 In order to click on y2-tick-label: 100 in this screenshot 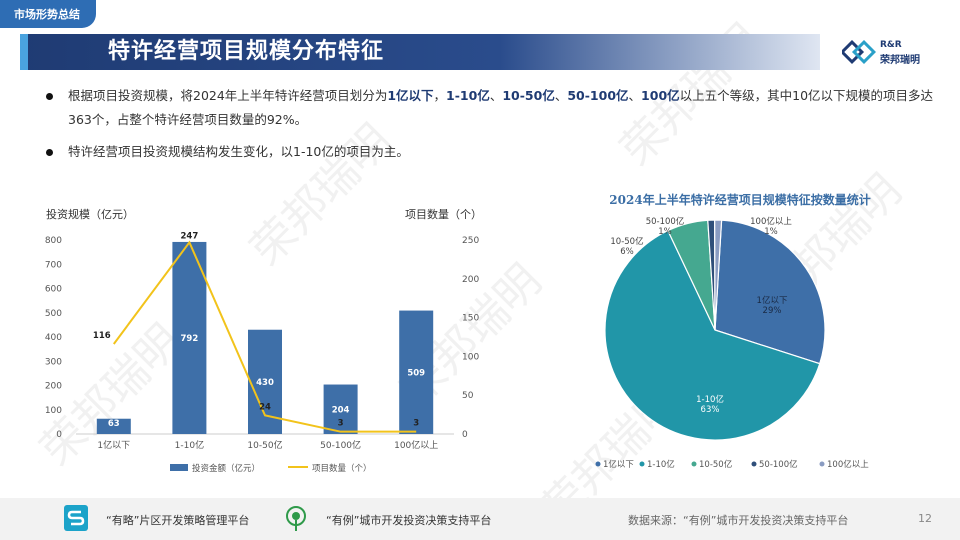, I will do `click(470, 357)`.